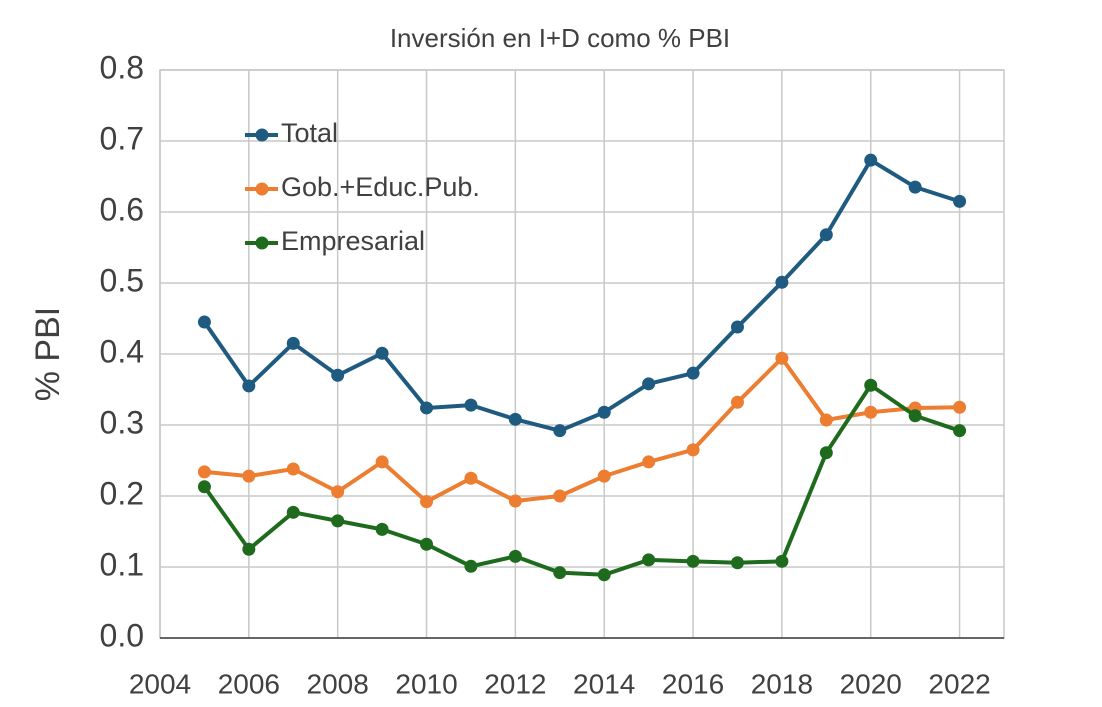  Describe the element at coordinates (309, 133) in the screenshot. I see `legend-label: Total` at that location.